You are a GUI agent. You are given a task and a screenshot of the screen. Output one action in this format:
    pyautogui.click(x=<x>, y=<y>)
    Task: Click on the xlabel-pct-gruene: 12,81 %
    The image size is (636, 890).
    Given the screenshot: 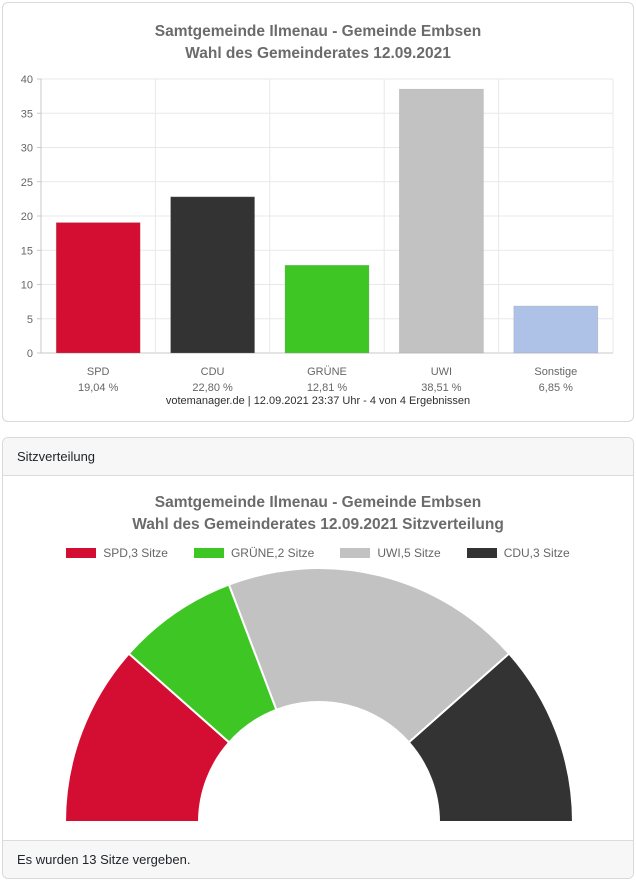 What is the action you would take?
    pyautogui.click(x=327, y=387)
    